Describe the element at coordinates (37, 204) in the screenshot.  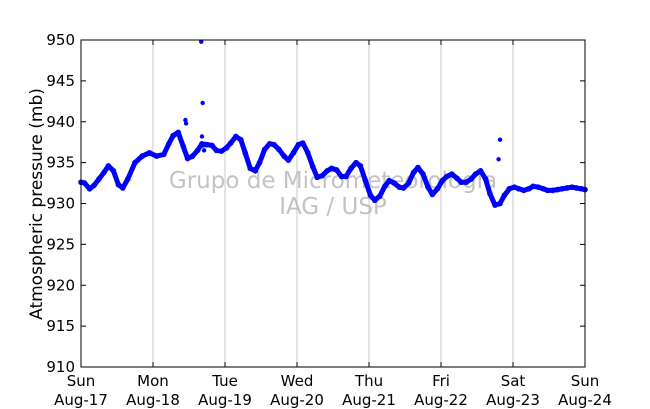
I see `y-axis-label: Atmospheric pressure (mb)` at that location.